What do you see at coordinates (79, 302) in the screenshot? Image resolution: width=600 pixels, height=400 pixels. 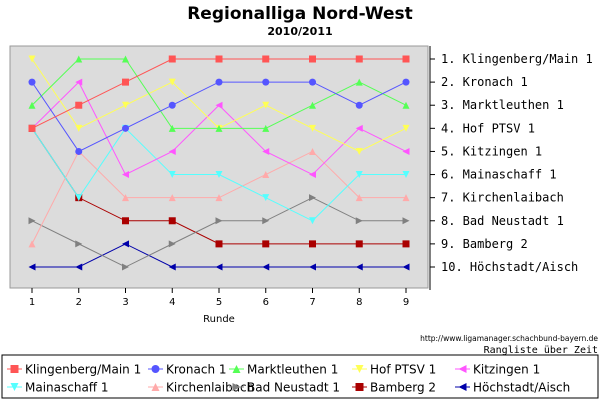 I see `x-tick-label: 2` at bounding box center [79, 302].